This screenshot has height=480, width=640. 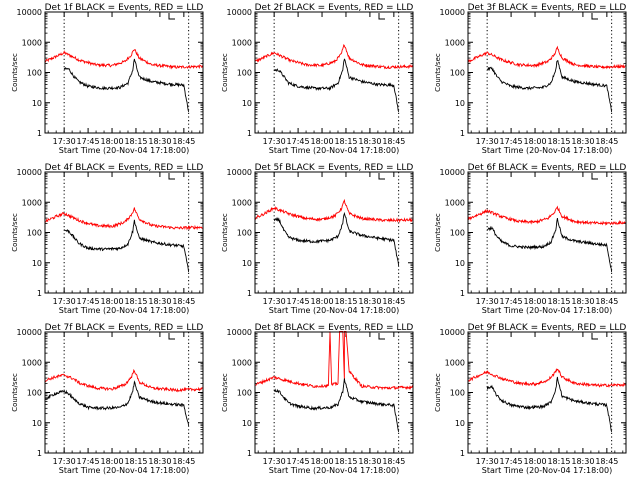 I want to click on panel-title: Det 1f BLACK = Events, RED = LLD, so click(x=124, y=8).